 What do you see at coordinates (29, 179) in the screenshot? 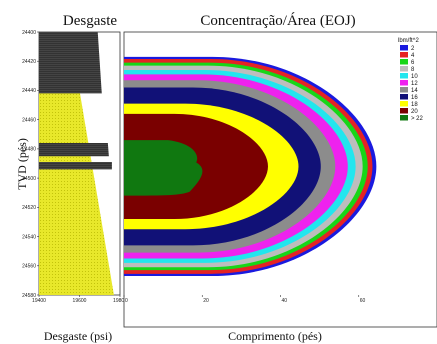
I see `wear-y-tick-label: 24500` at bounding box center [29, 179].